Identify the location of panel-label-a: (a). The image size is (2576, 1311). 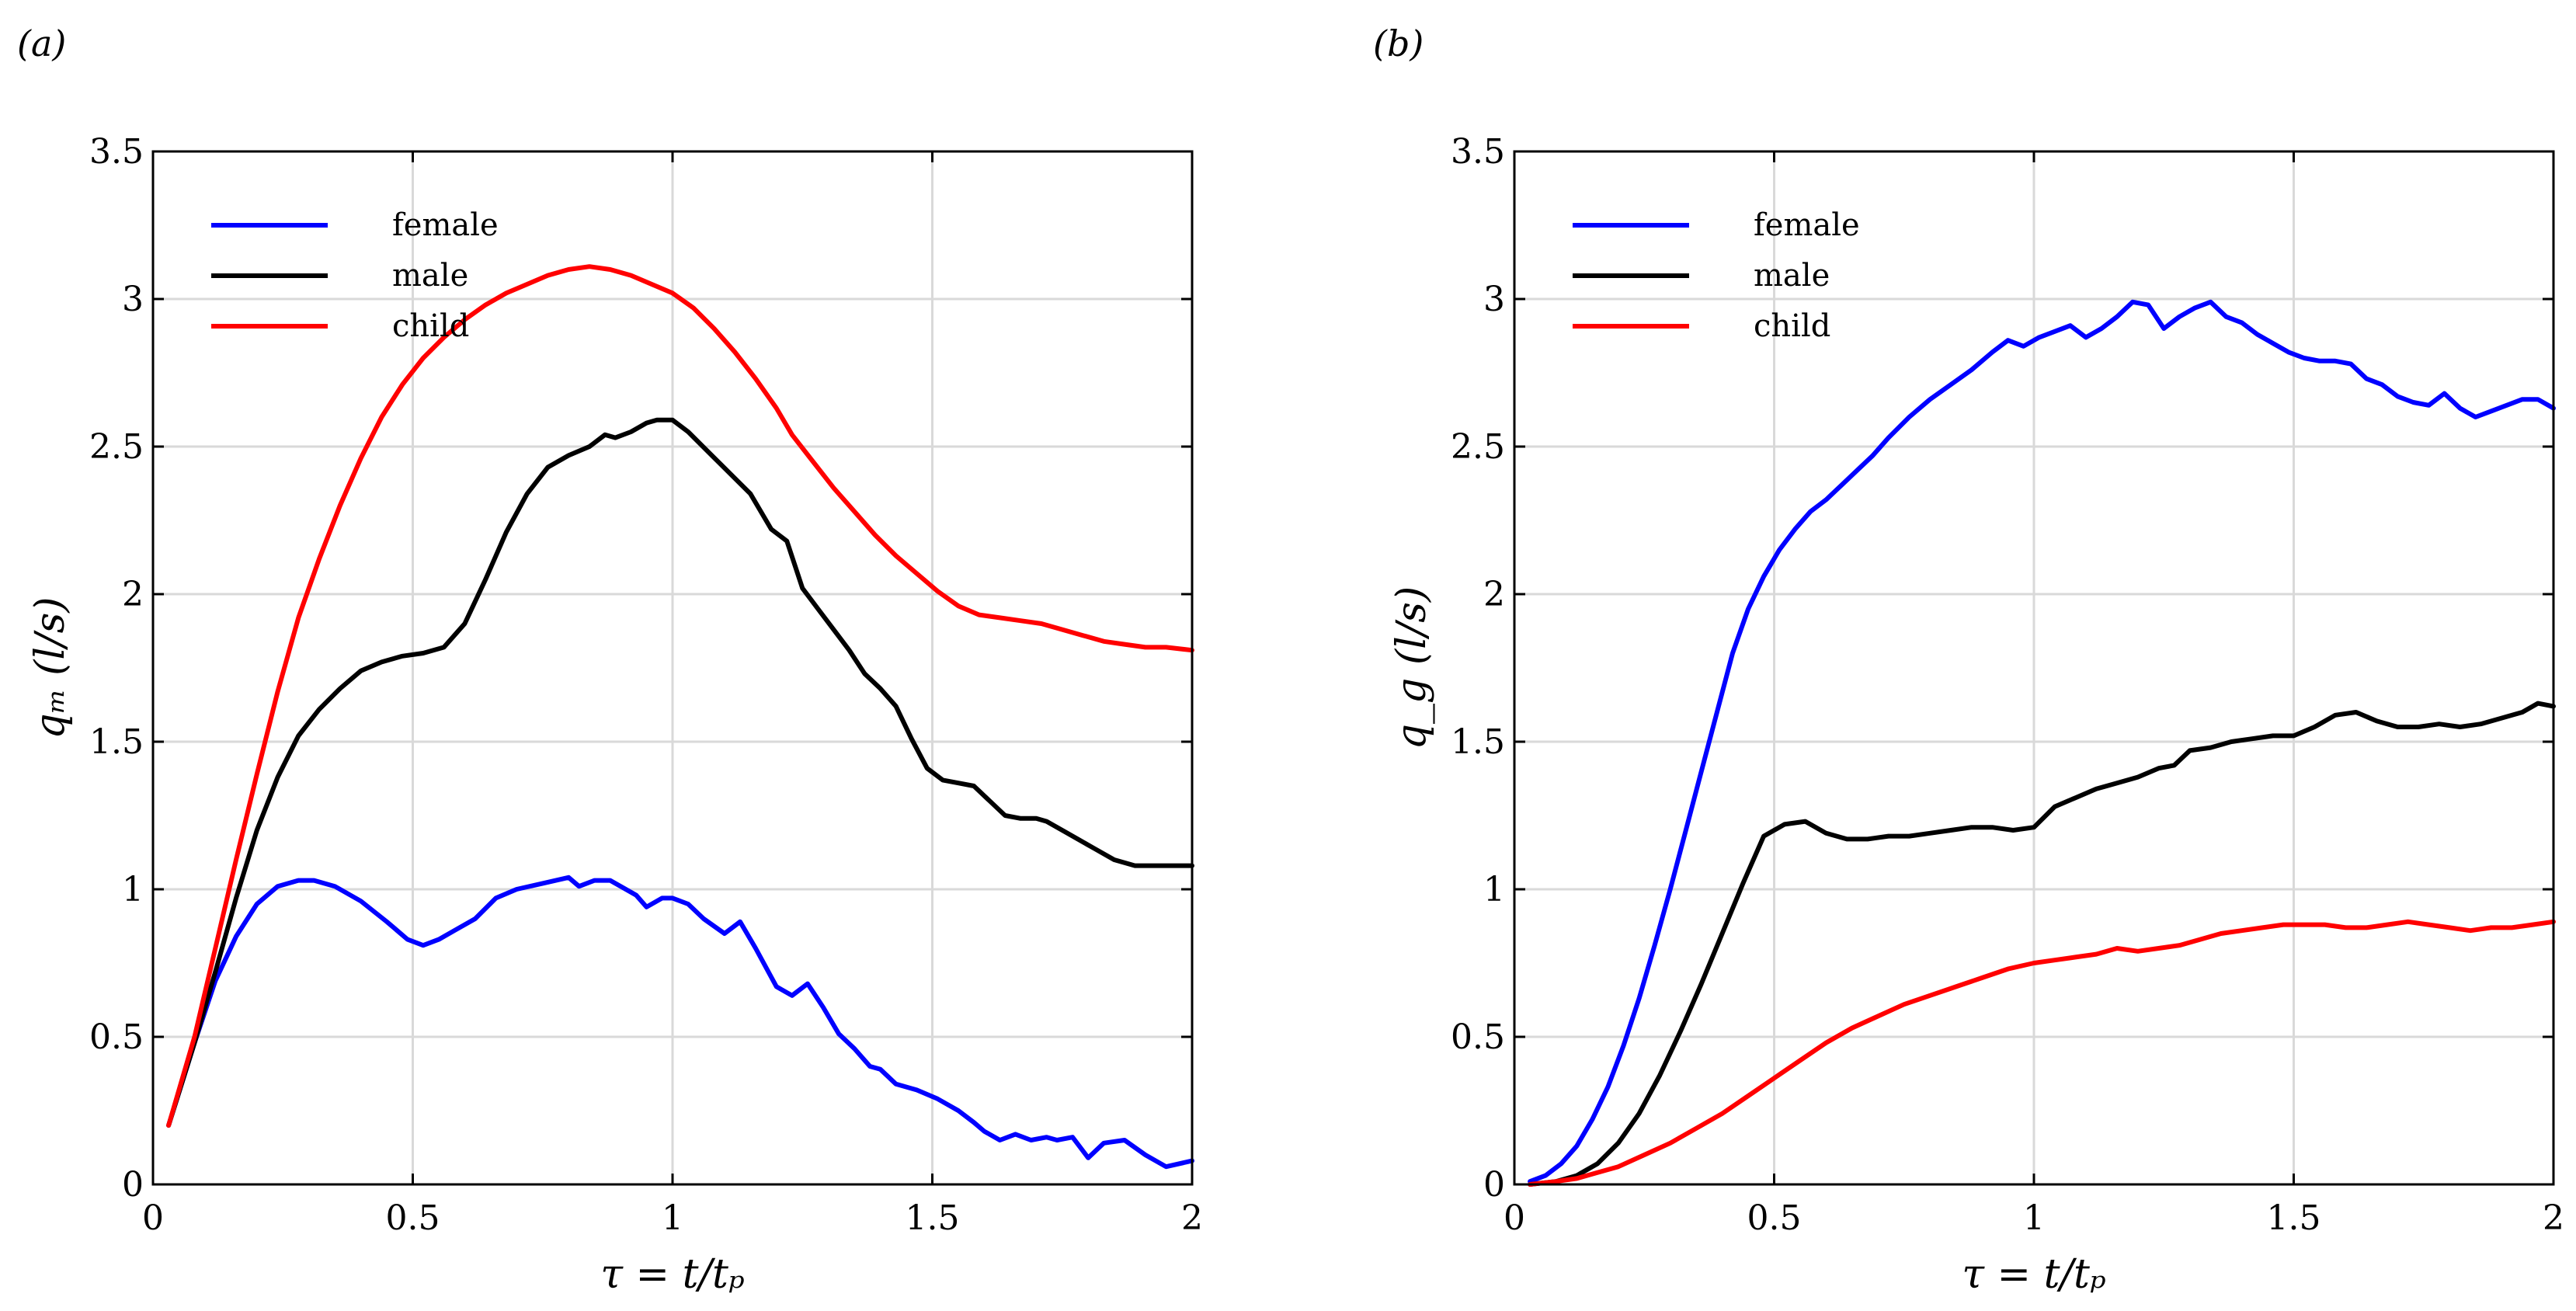
(41, 44).